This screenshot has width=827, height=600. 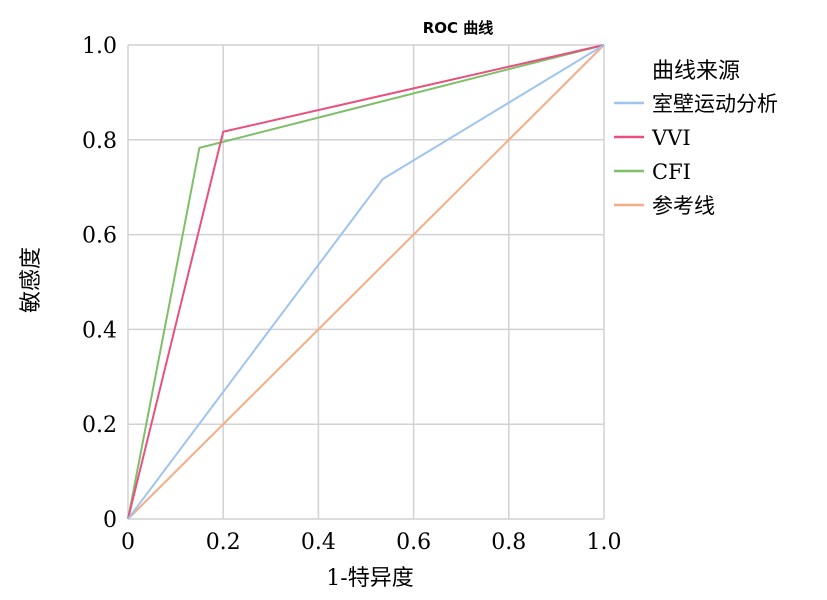 I want to click on y-axis-label: 敏感度, so click(x=31, y=280).